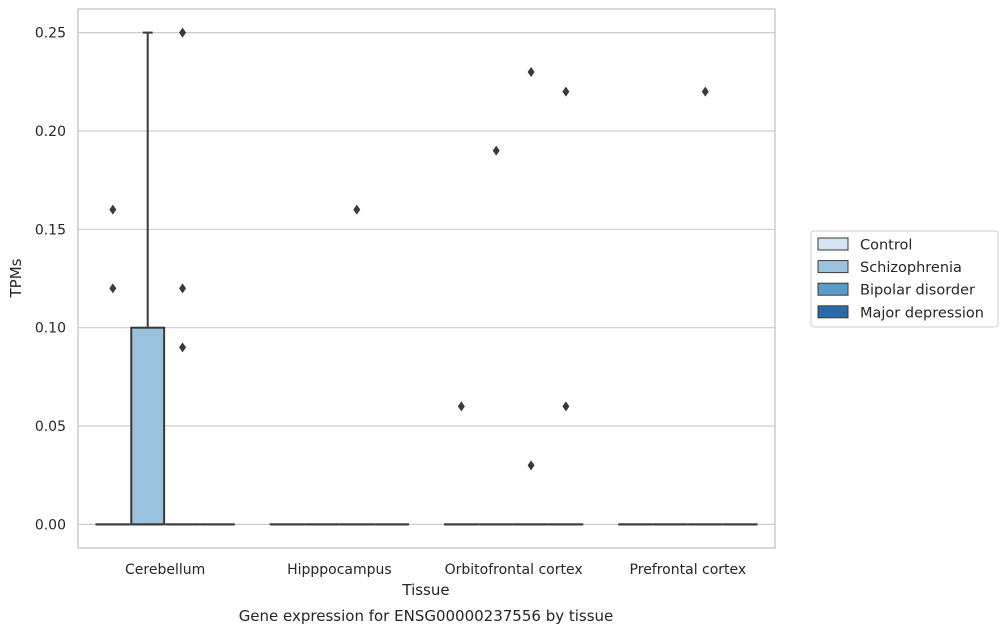  I want to click on y-tick-label: 0.20, so click(50, 132).